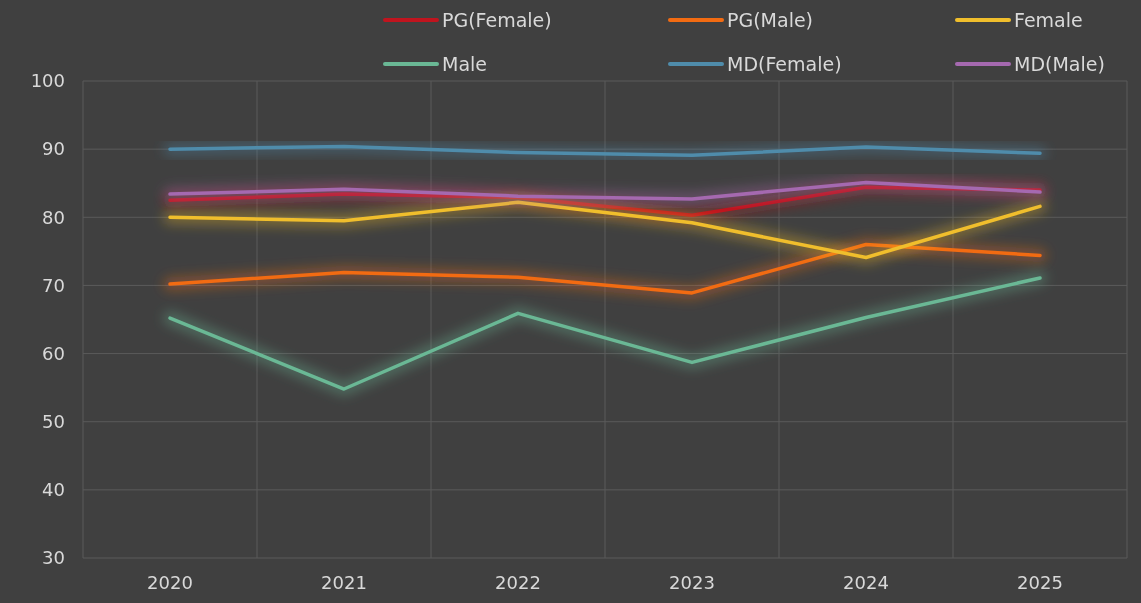 The width and height of the screenshot is (1141, 603). What do you see at coordinates (784, 63) in the screenshot?
I see `legend-label: MD(Female)` at bounding box center [784, 63].